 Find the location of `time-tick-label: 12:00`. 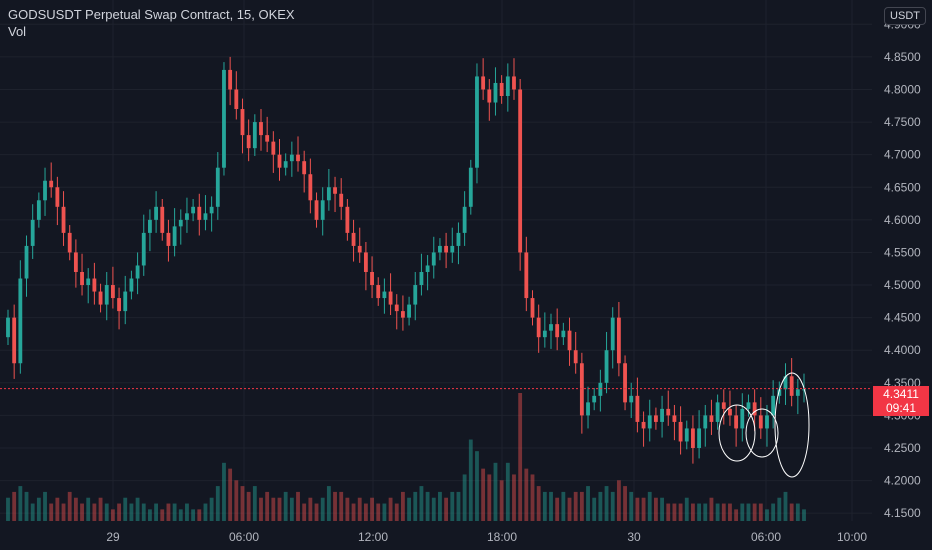

time-tick-label: 12:00 is located at coordinates (373, 537).